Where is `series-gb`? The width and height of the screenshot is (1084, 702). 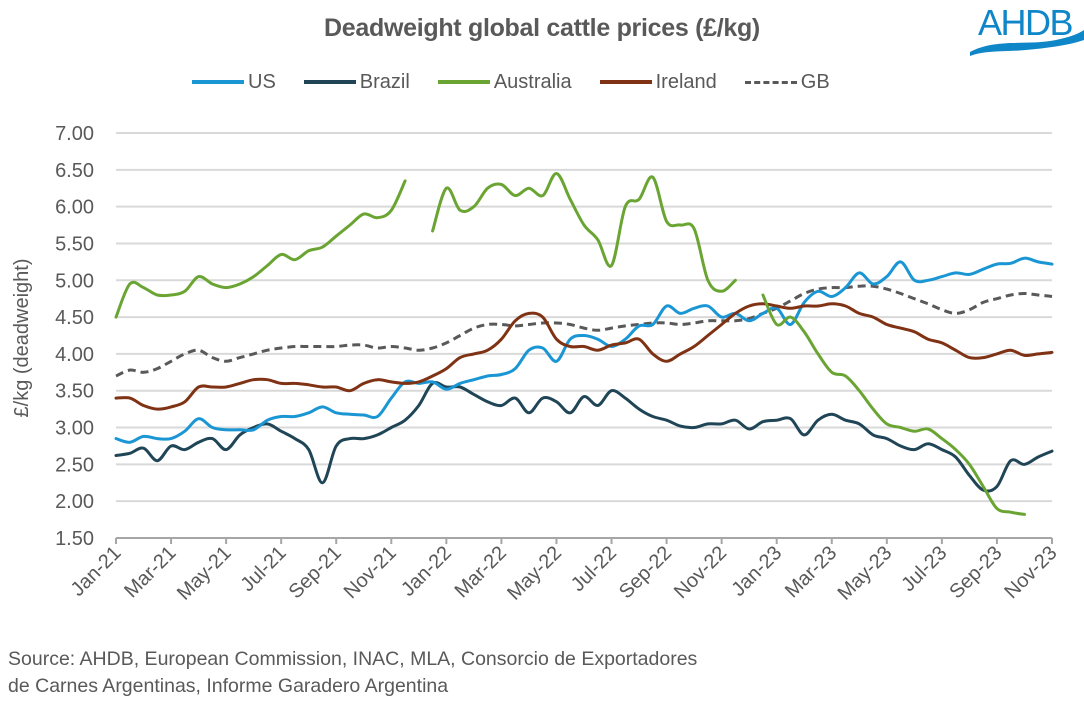 series-gb is located at coordinates (584, 331).